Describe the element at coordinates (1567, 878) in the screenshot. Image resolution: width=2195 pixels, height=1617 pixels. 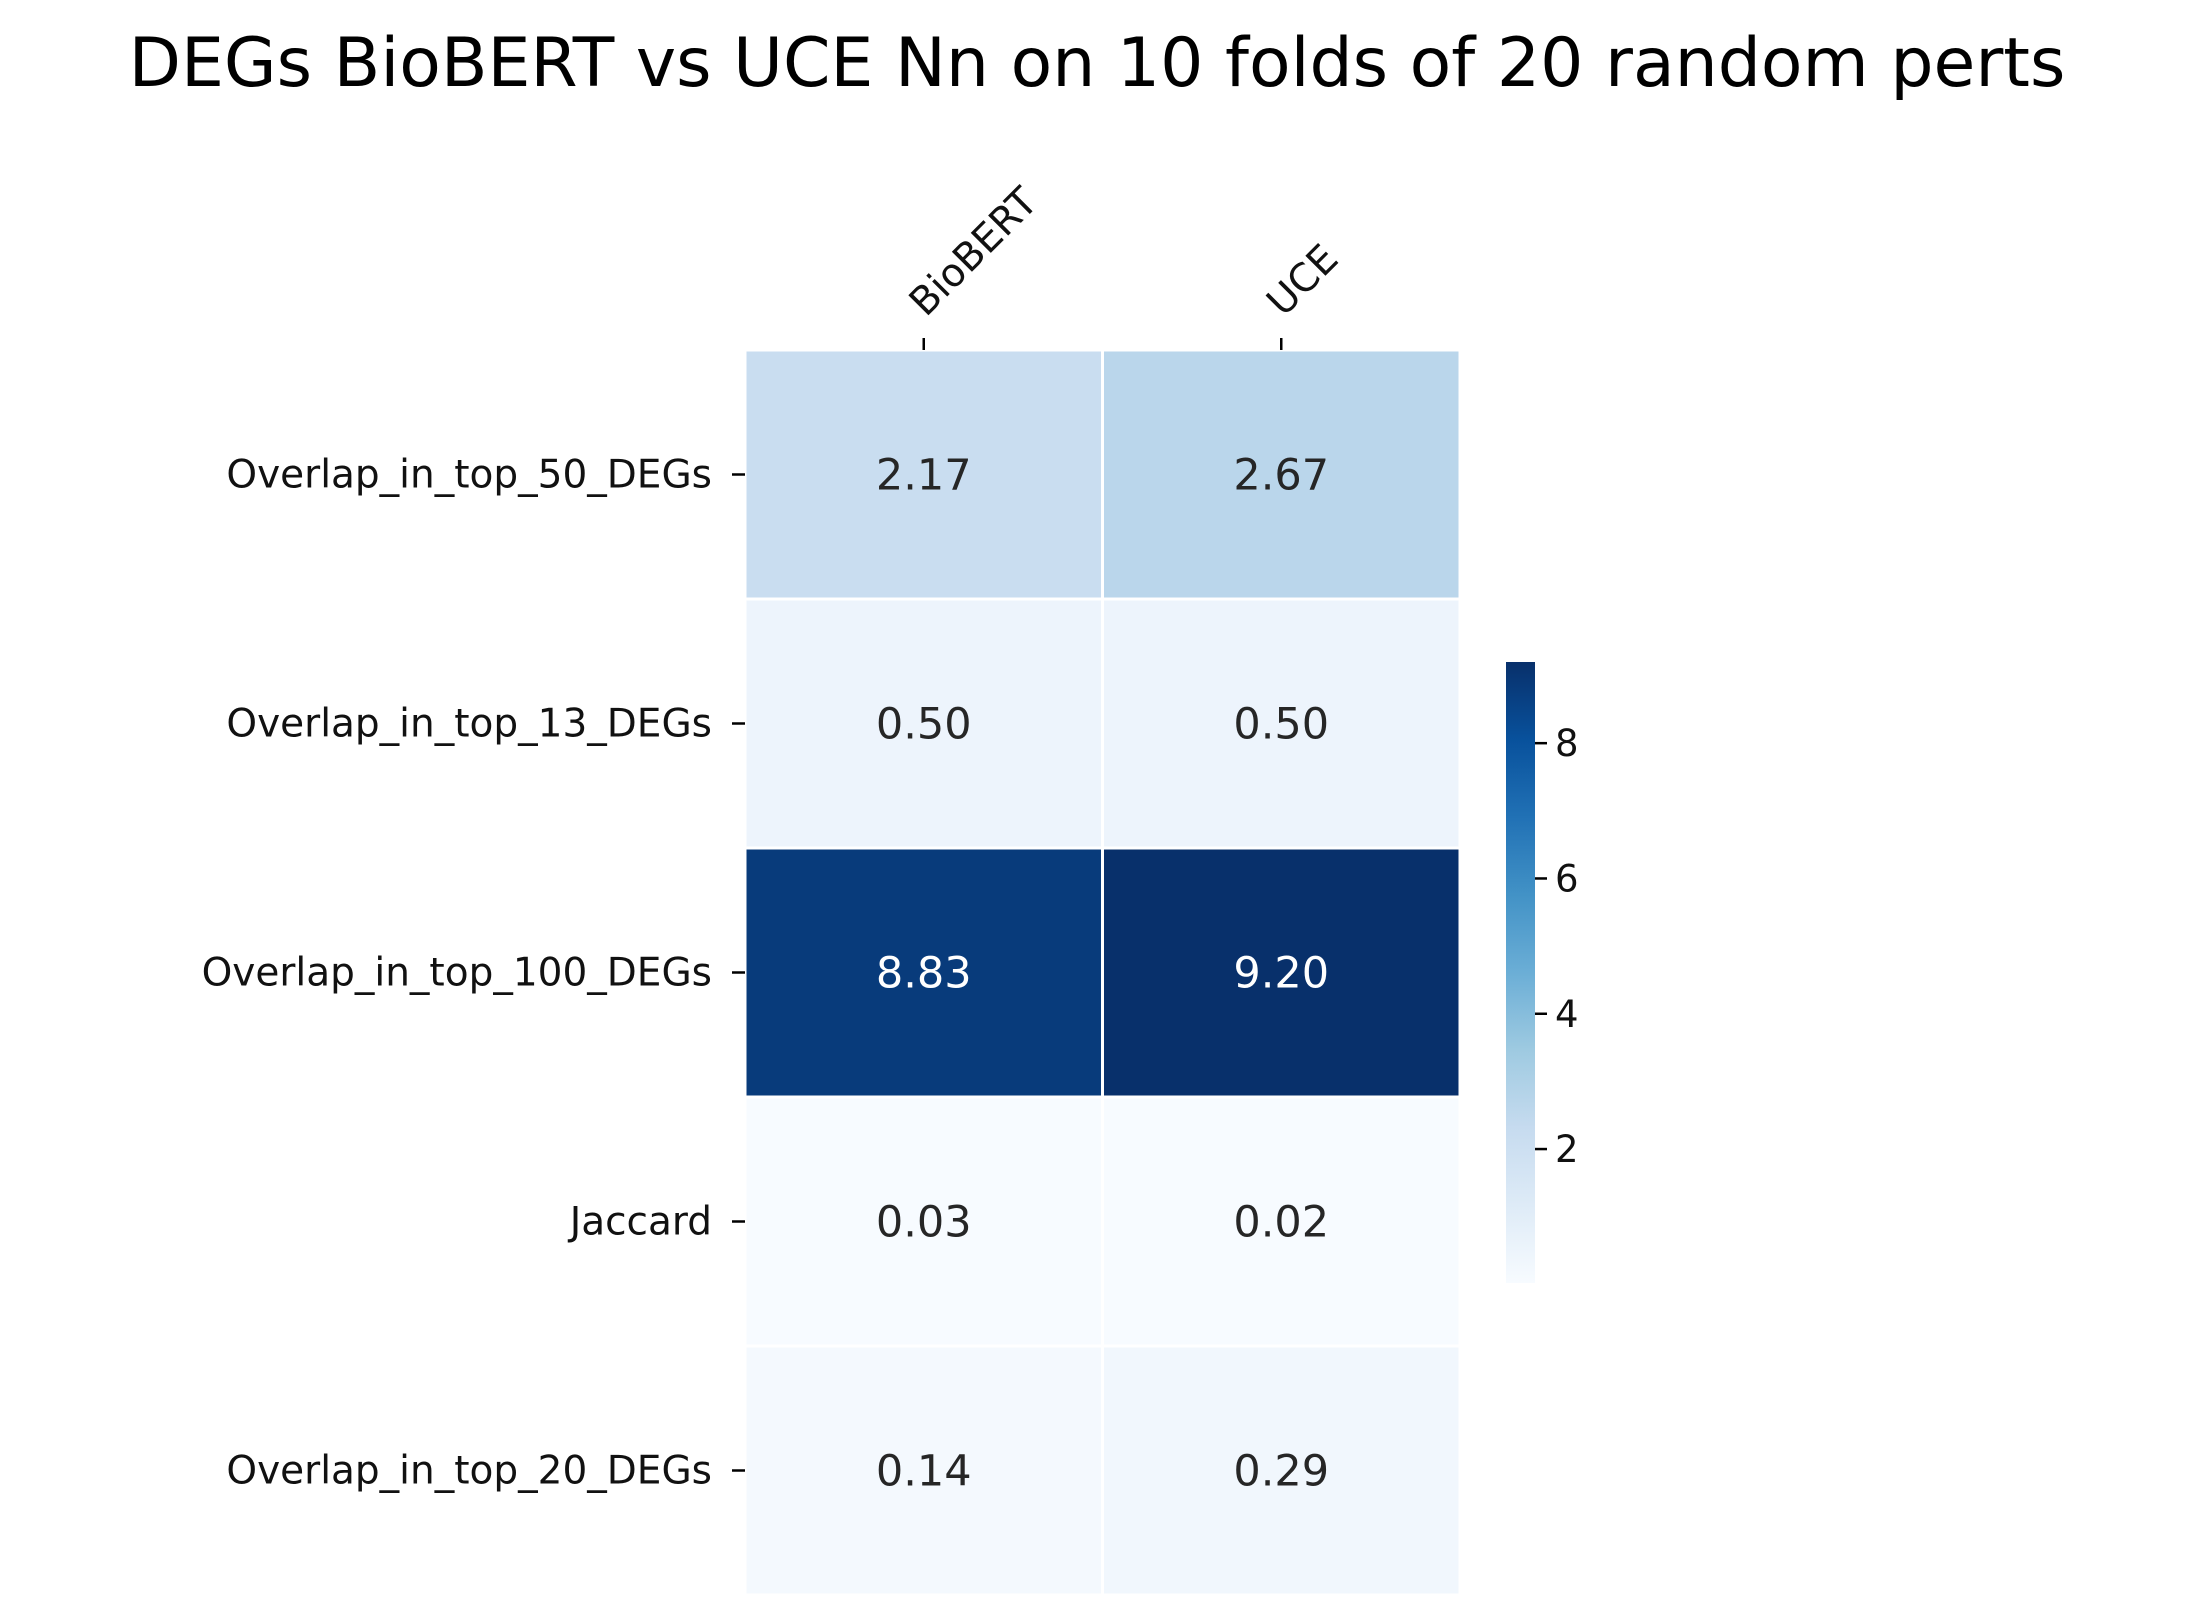
I see `colorbar-tick-label: 6` at that location.